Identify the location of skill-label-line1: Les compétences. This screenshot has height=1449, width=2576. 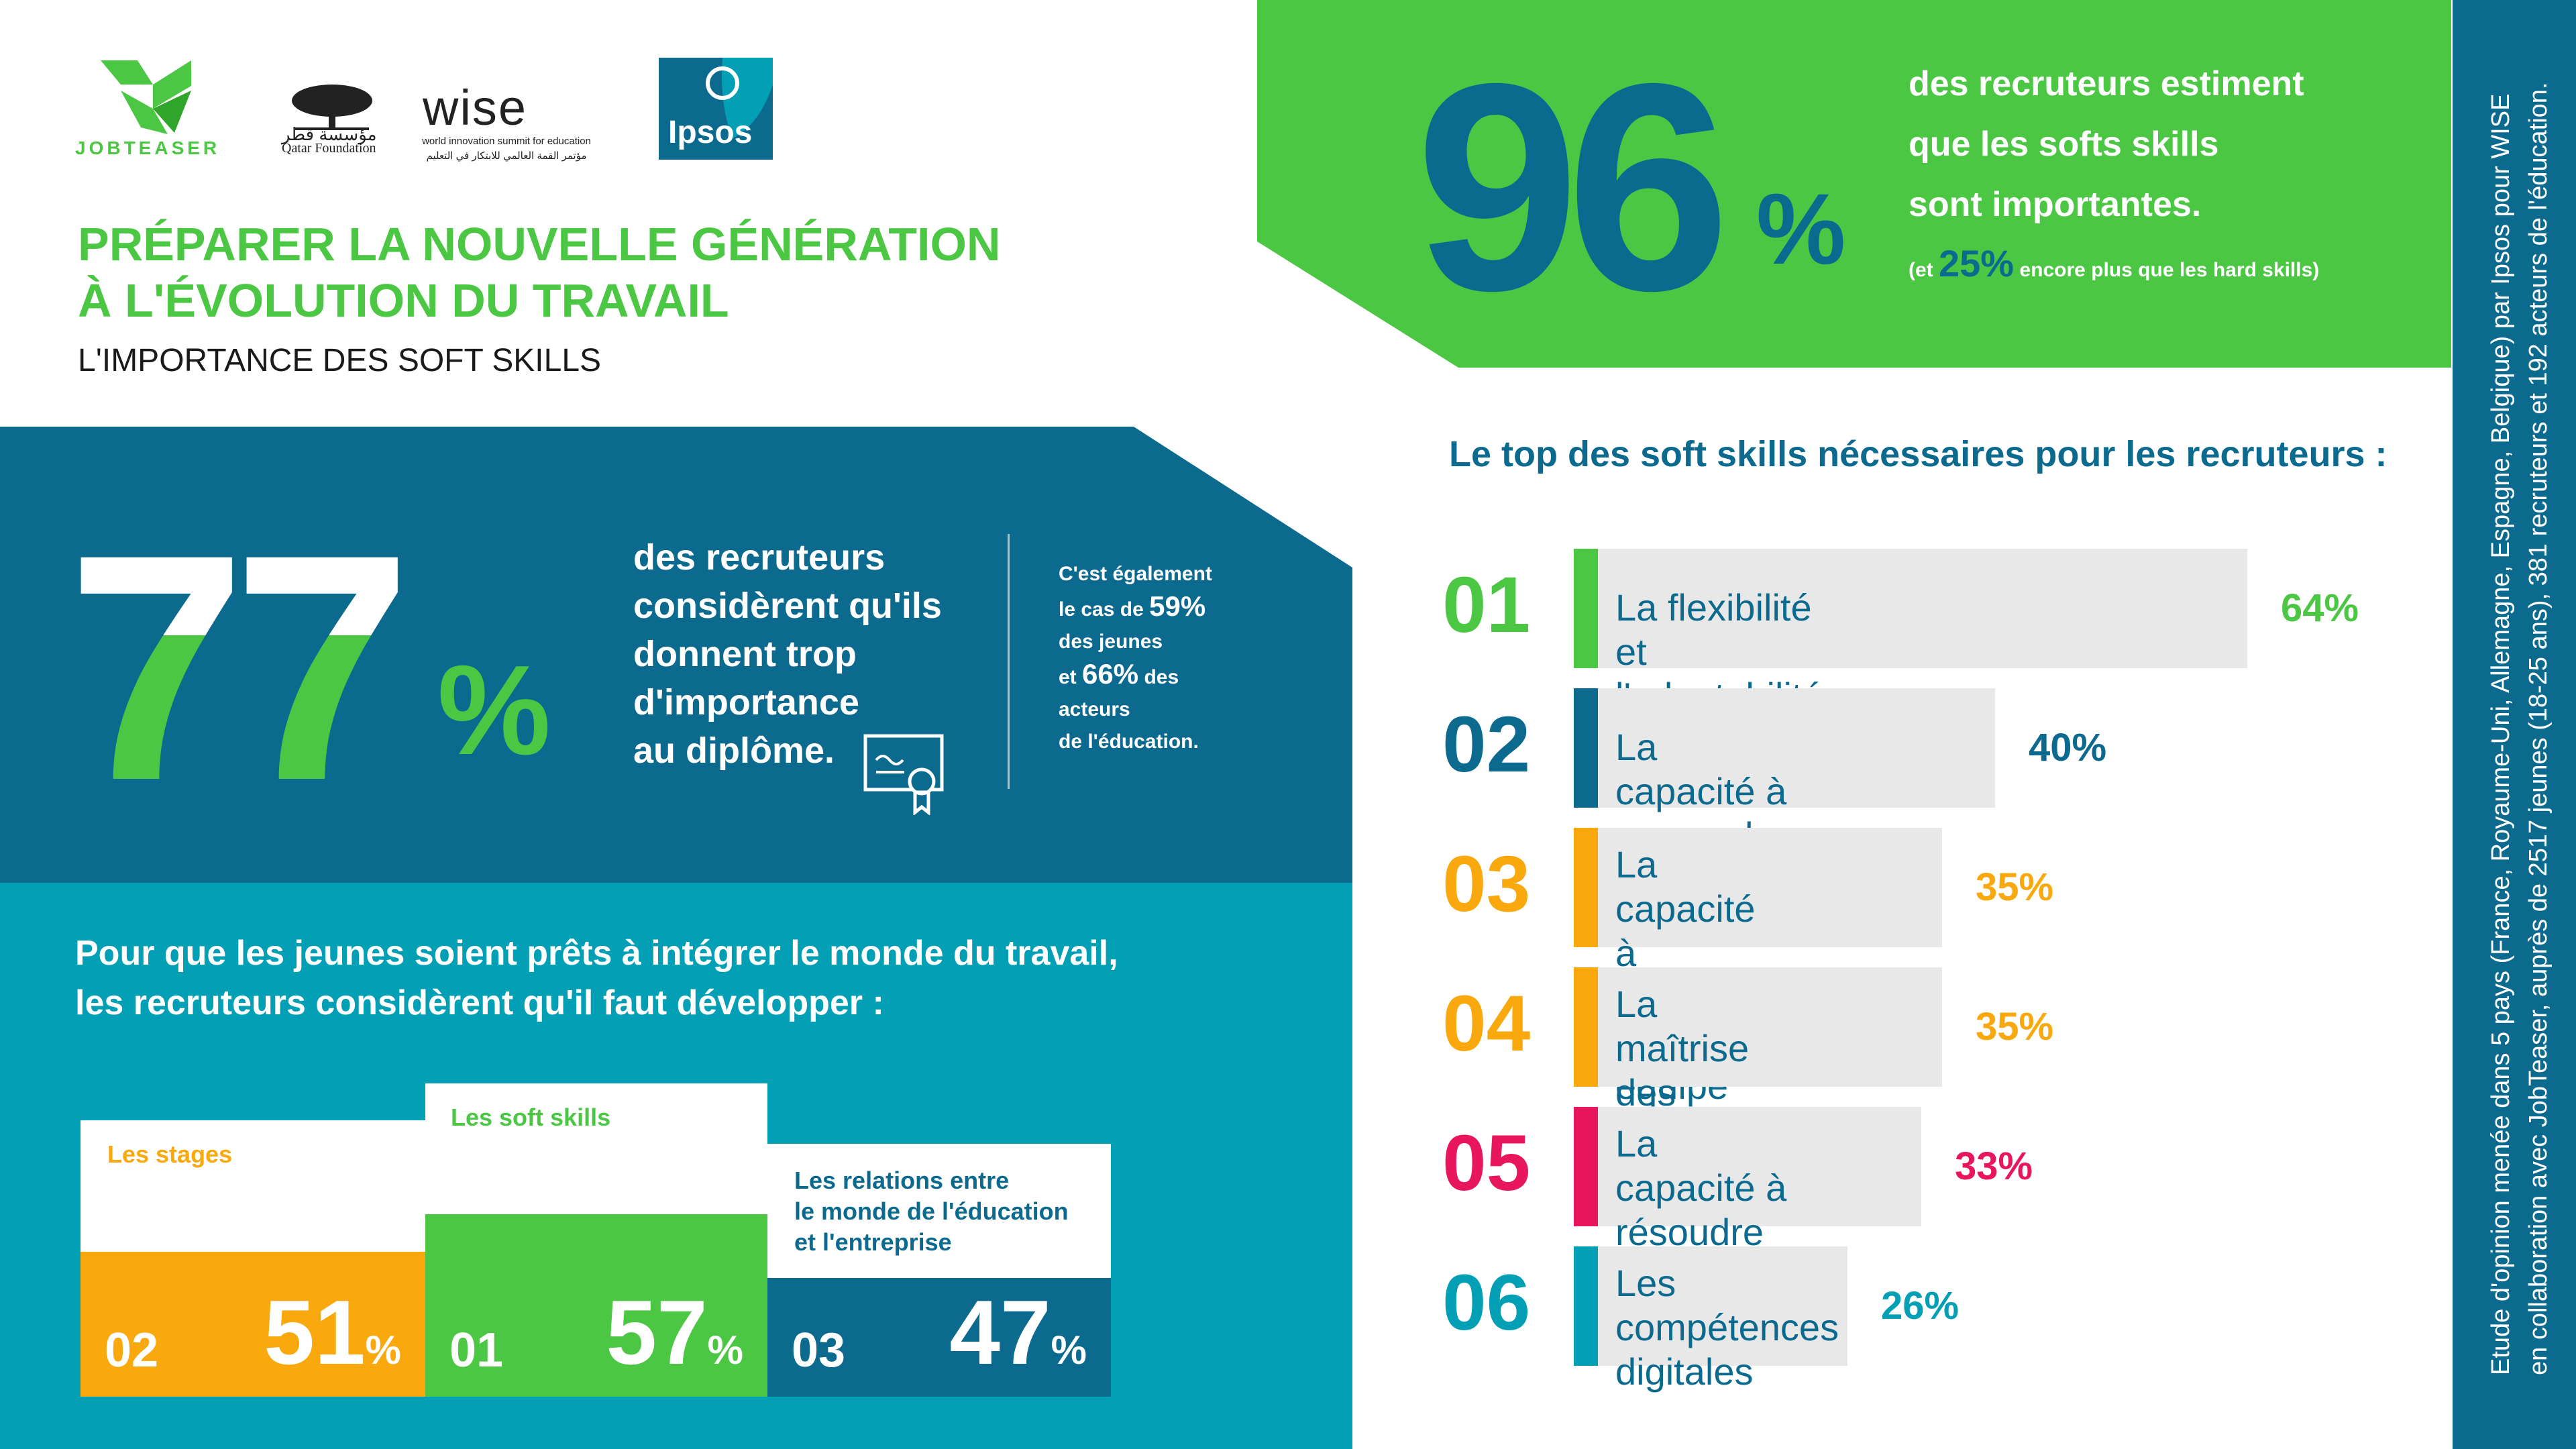
(1727, 1305).